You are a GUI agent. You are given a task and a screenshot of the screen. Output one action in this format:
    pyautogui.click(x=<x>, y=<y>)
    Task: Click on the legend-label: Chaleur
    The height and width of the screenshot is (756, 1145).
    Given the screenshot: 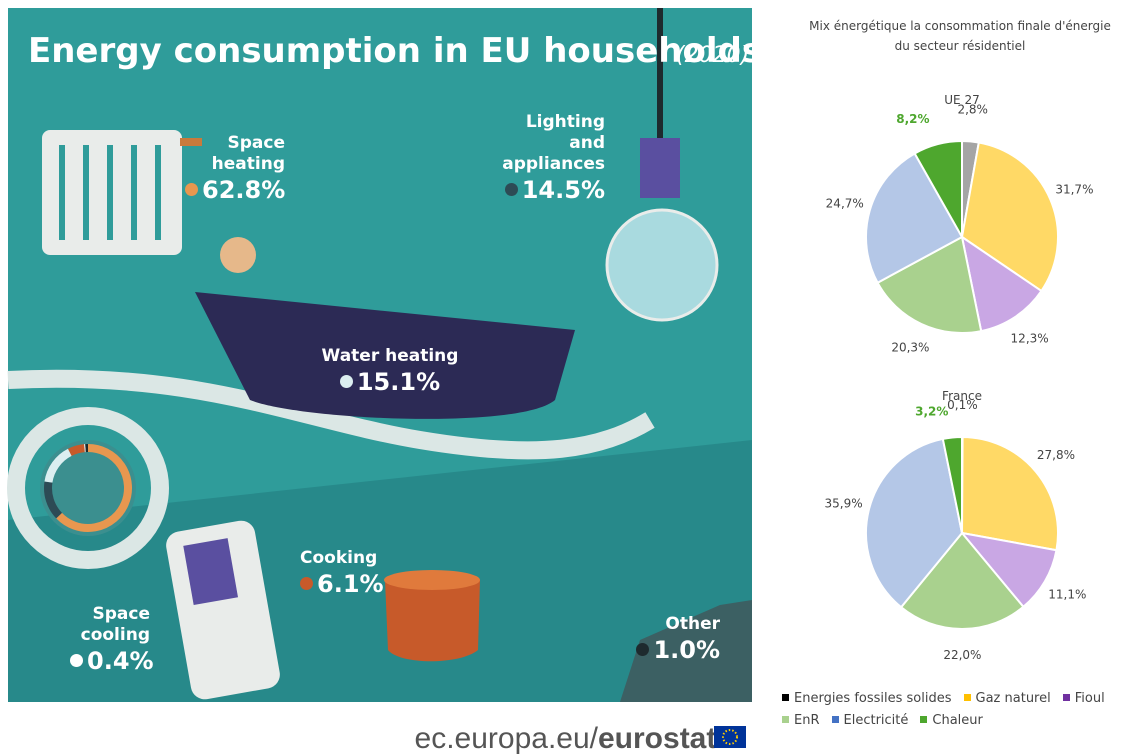 What is the action you would take?
    pyautogui.click(x=957, y=720)
    